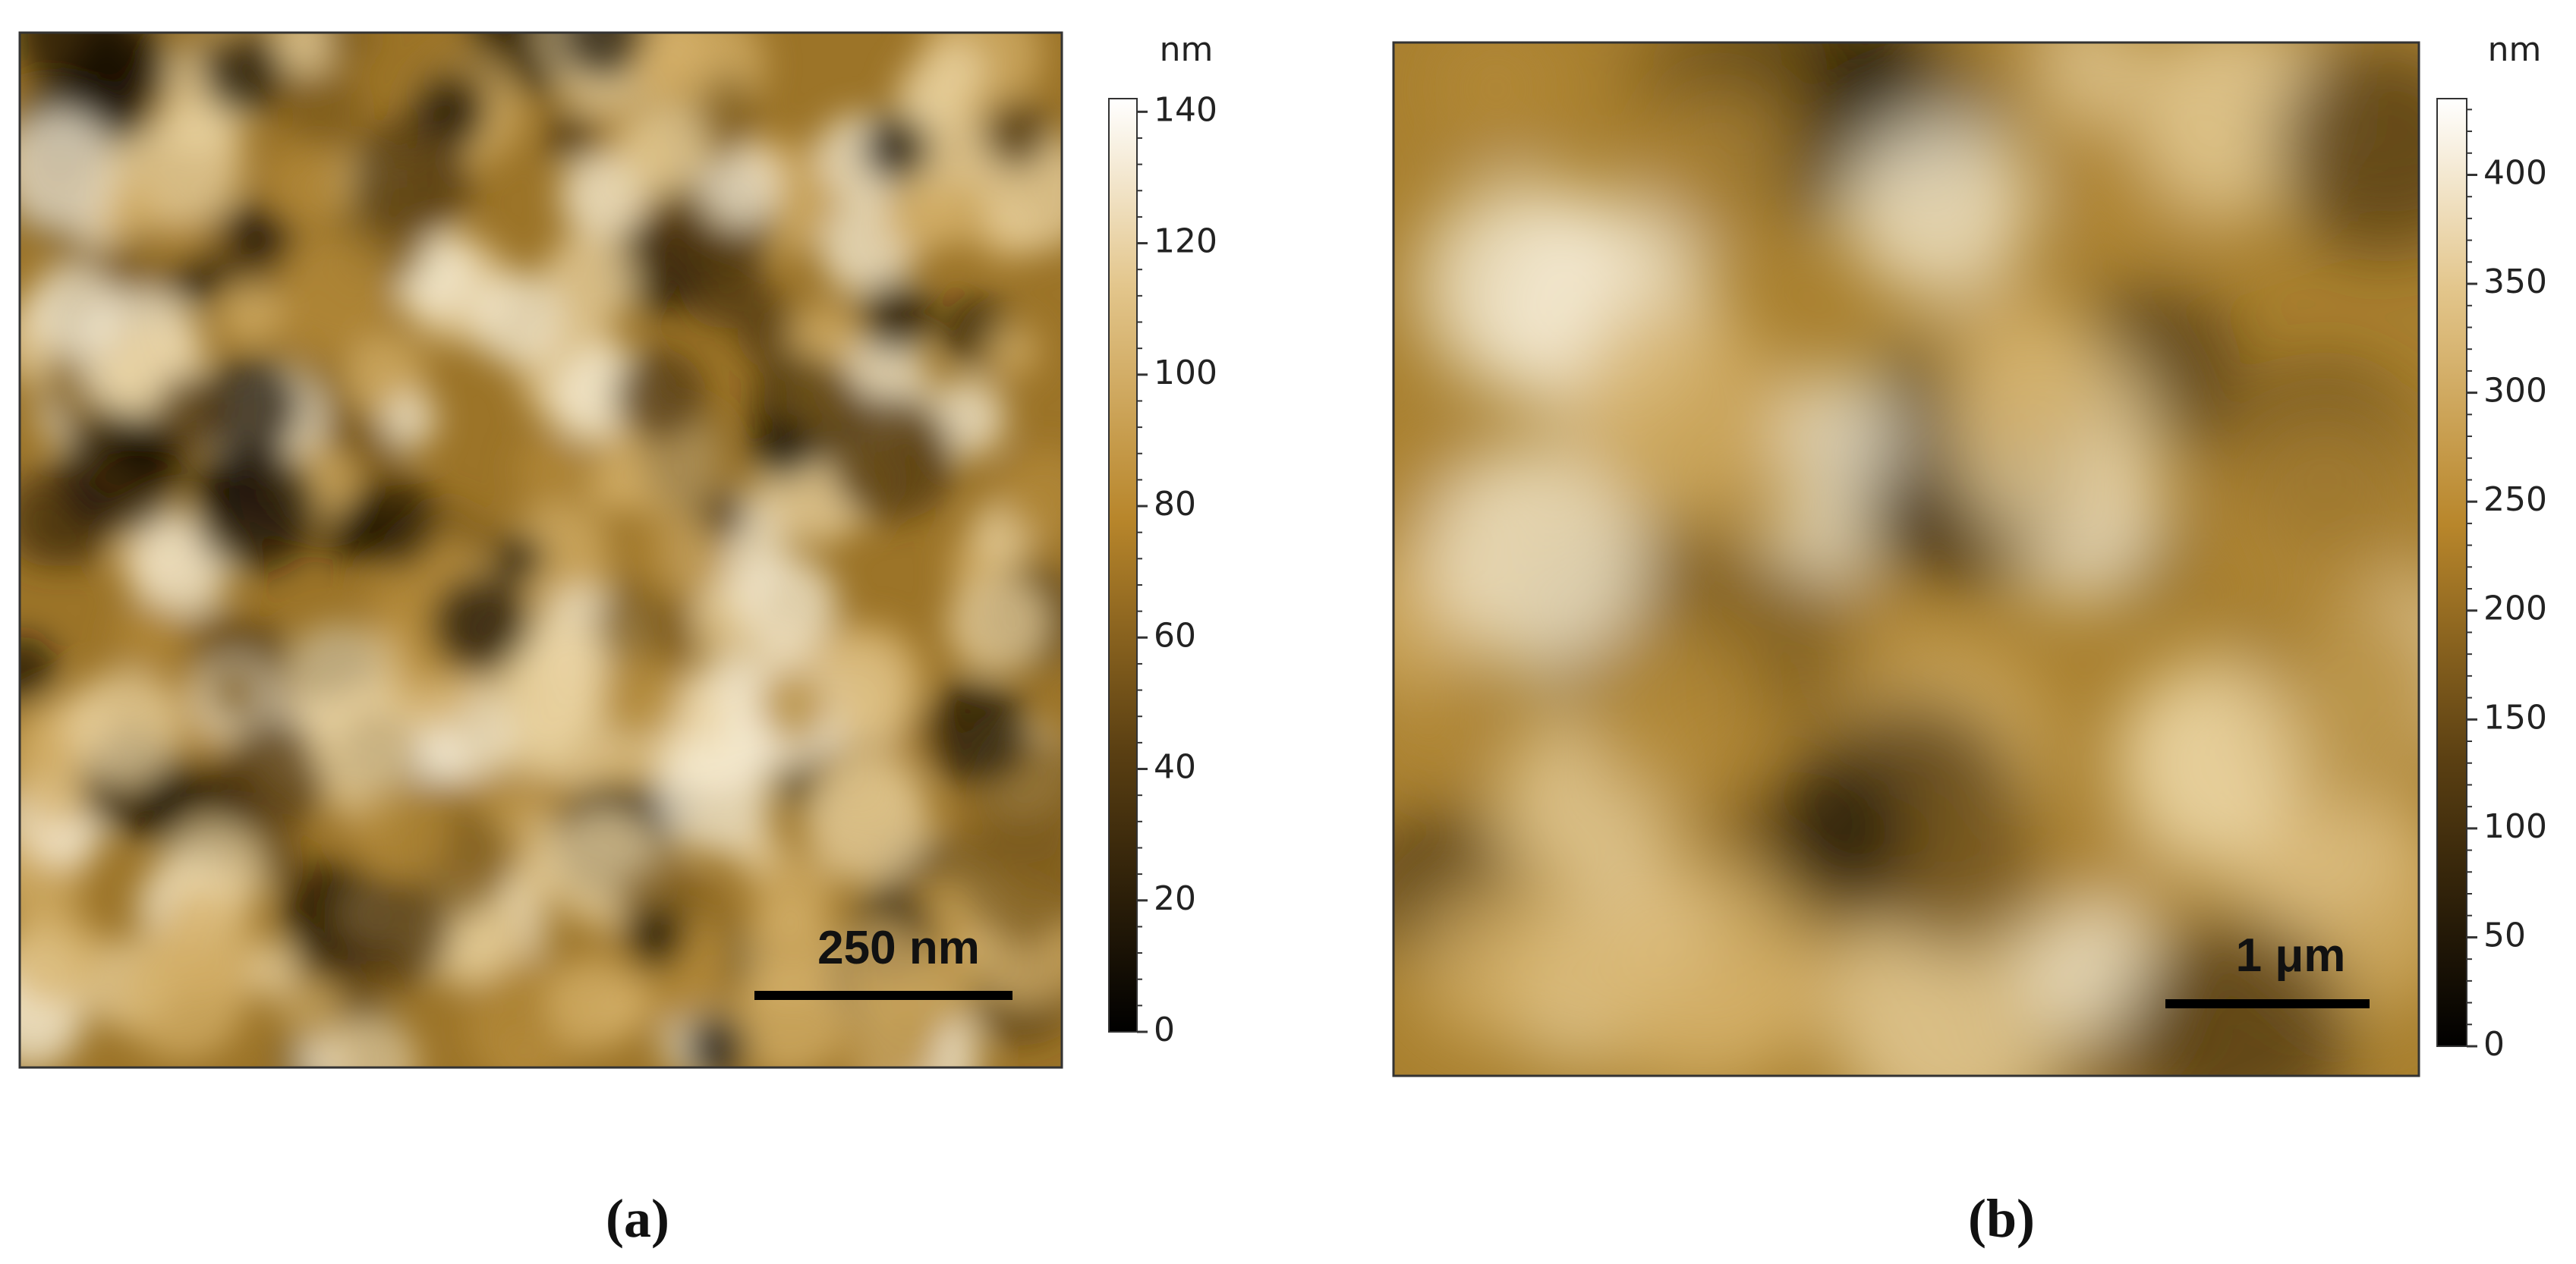 The image size is (2576, 1264). I want to click on tick-label: 40, so click(1175, 767).